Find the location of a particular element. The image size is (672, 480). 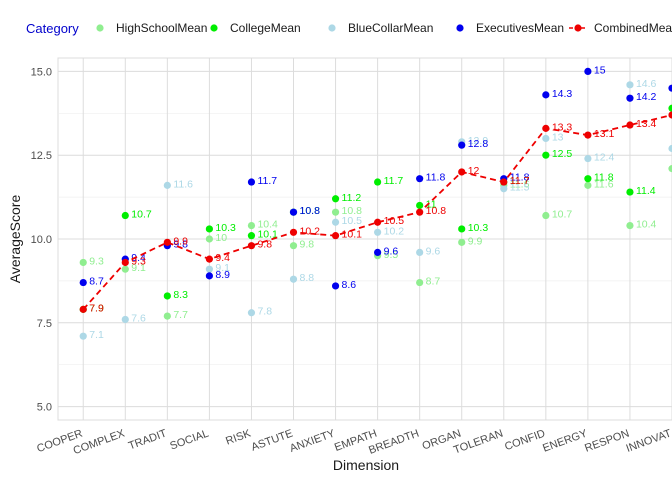

data-label: 9.5 is located at coordinates (391, 255).